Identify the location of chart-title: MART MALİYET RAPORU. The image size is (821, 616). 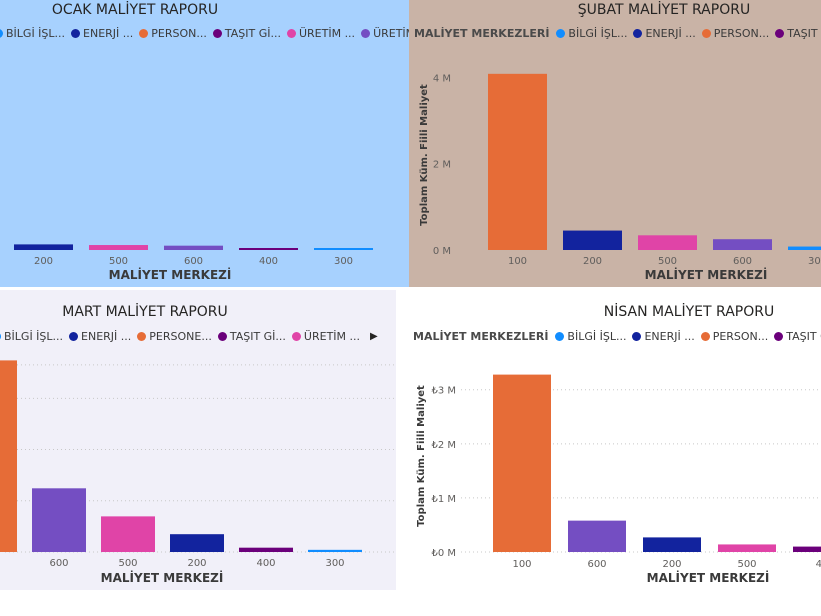
(145, 312).